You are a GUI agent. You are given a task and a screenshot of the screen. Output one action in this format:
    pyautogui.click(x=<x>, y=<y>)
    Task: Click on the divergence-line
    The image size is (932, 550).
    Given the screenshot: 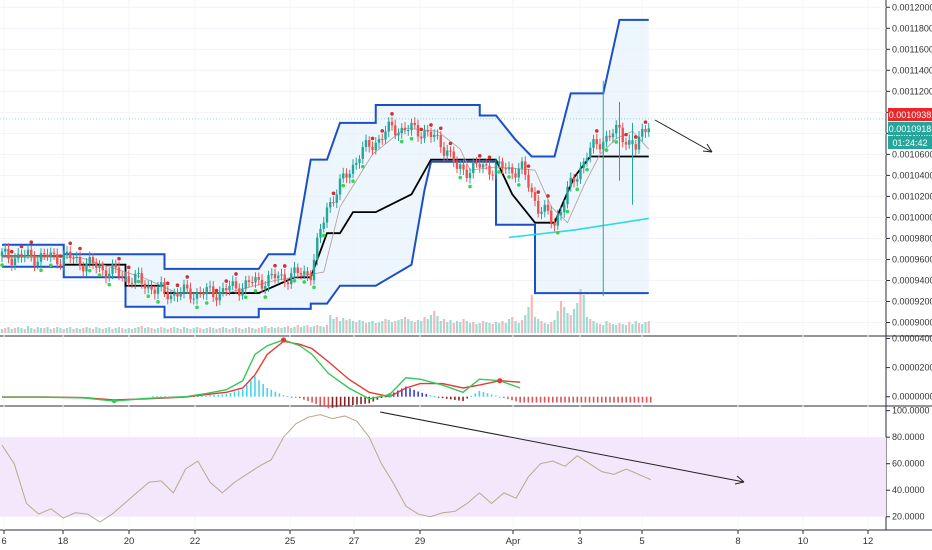 What is the action you would take?
    pyautogui.click(x=562, y=447)
    